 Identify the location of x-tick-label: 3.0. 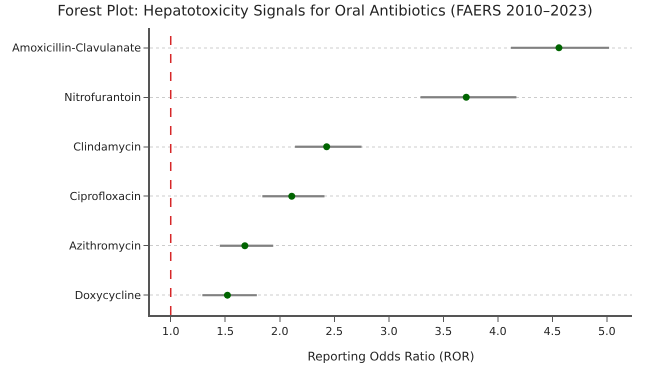
(389, 331).